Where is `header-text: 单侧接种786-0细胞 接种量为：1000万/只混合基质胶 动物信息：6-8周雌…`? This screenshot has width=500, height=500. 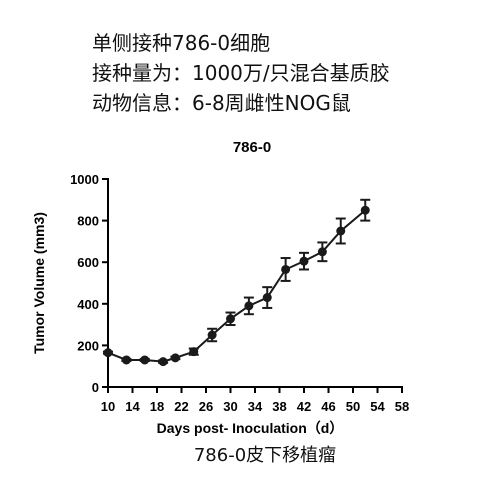 header-text: 单侧接种786-0细胞 接种量为：1000万/只混合基质胶 动物信息：6-8周雌… is located at coordinates (241, 73).